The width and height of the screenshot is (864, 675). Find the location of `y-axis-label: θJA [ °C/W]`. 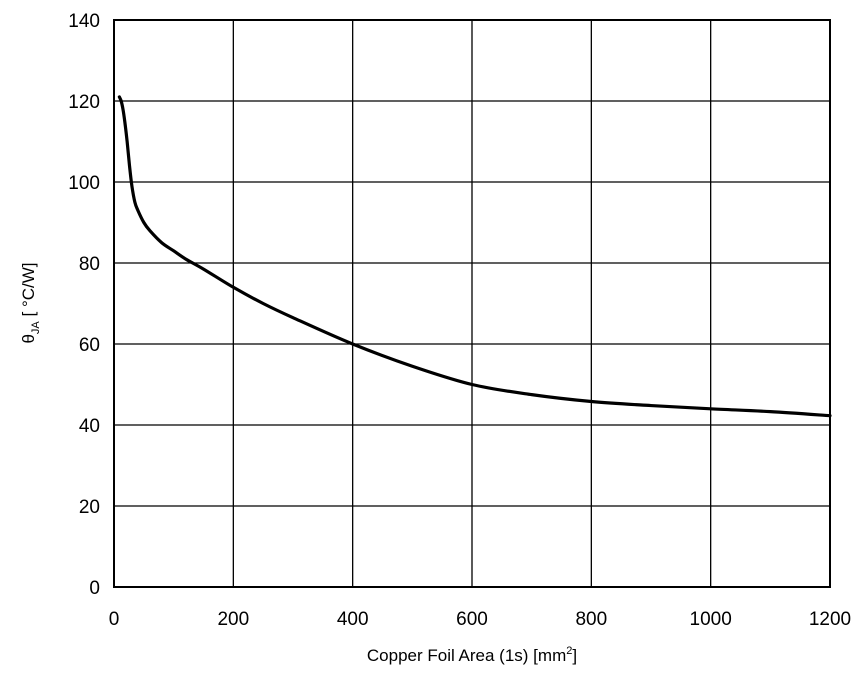

y-axis-label: θJA [ °C/W] is located at coordinates (30, 302).